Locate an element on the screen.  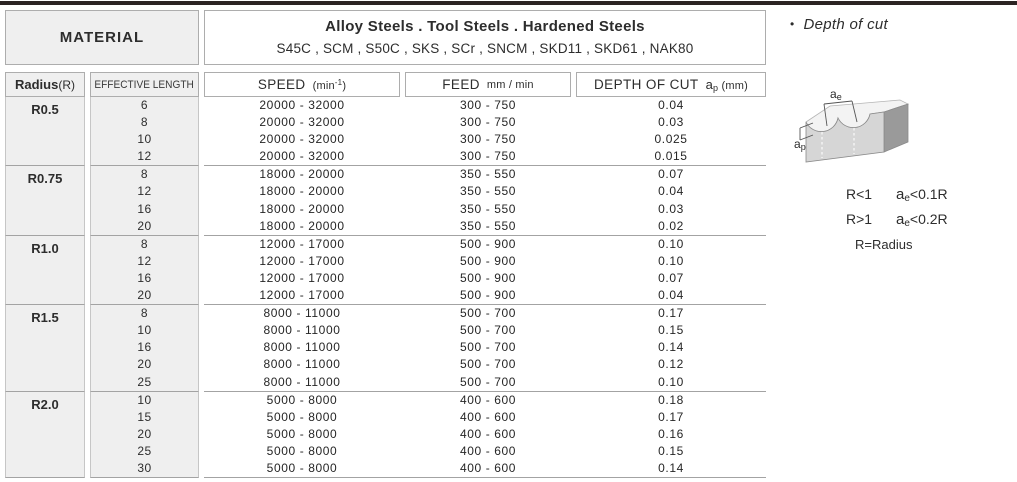
effective-length-values: 8 10 16 20 25 is located at coordinates (144, 347).